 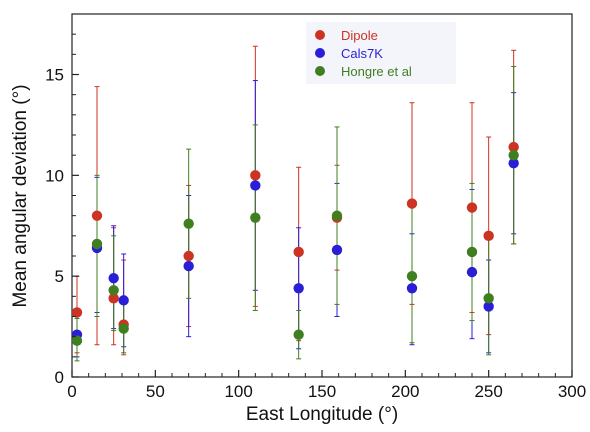 What do you see at coordinates (59, 276) in the screenshot?
I see `y-tick-label: 5` at bounding box center [59, 276].